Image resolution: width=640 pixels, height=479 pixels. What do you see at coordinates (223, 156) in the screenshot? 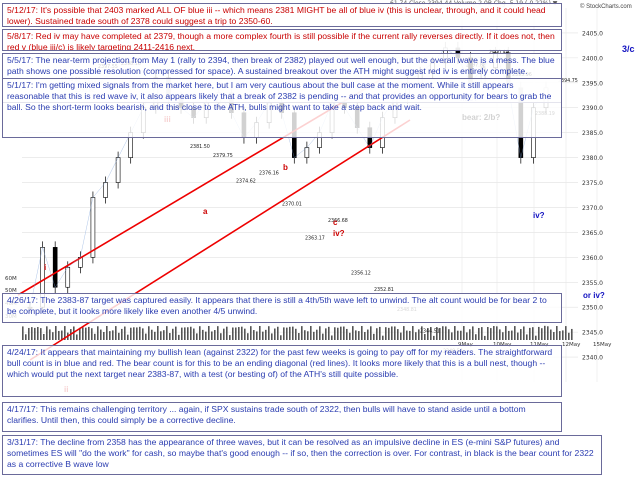
I see `price-label: 2379.75` at bounding box center [223, 156].